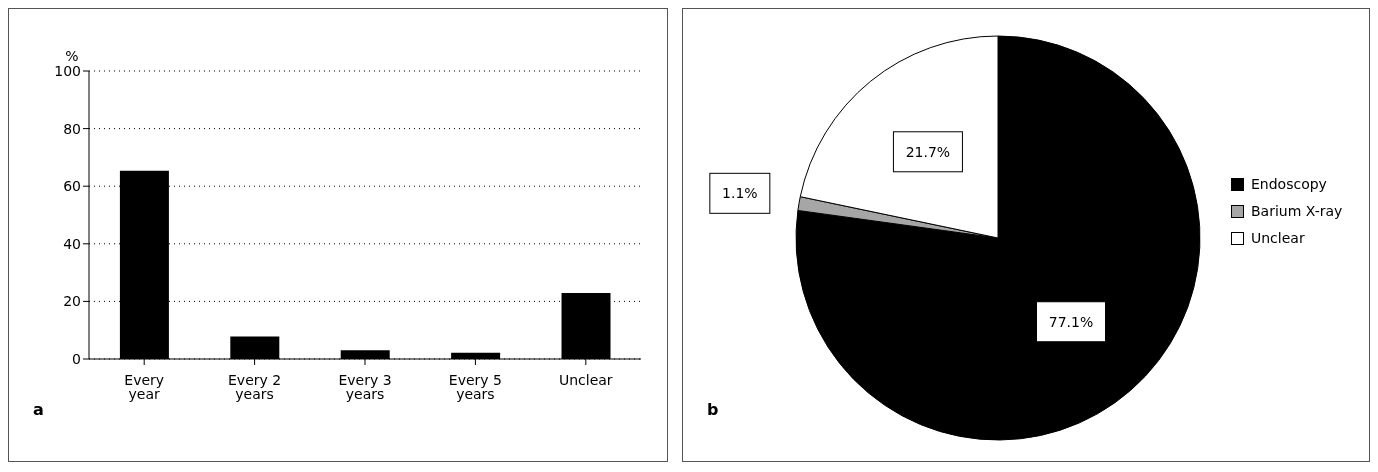  I want to click on x-tick-label: Every 3 years, so click(365, 386).